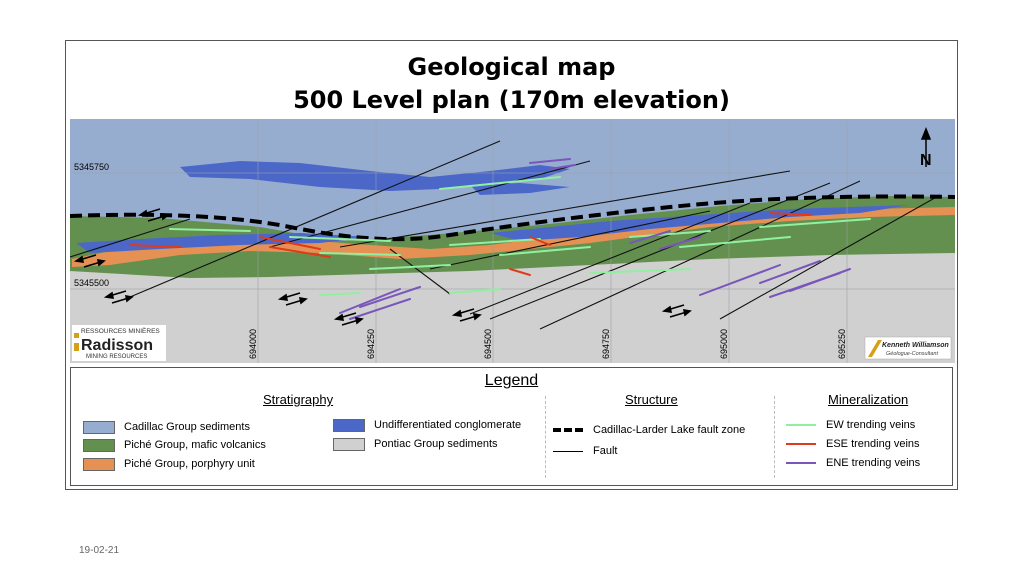 The height and width of the screenshot is (576, 1024). I want to click on map-subtitle: 500 Level plan (170m elevation), so click(511, 100).